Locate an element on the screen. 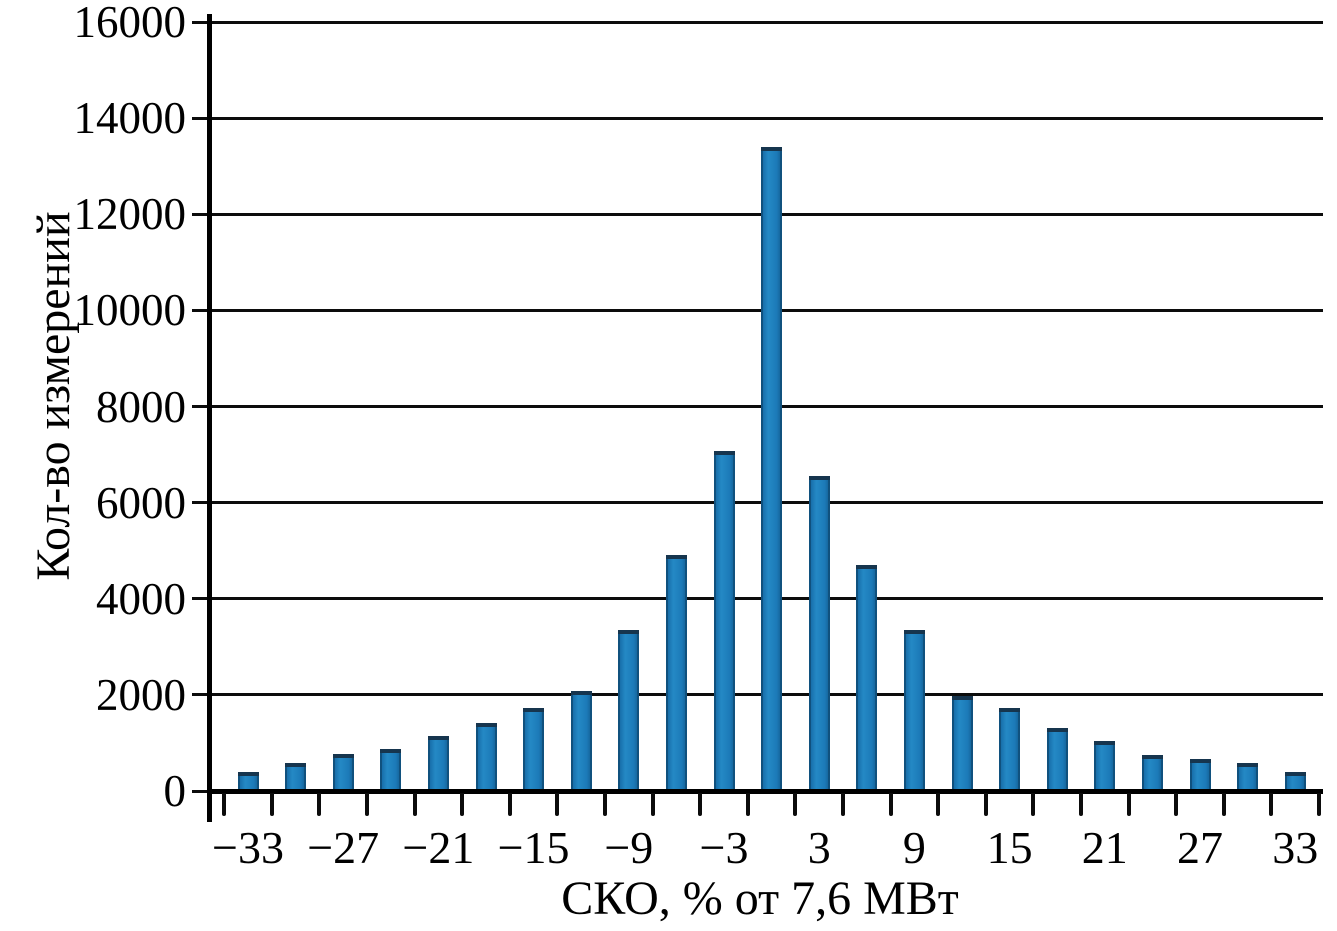 This screenshot has height=931, width=1337. x-tick-label: −27 is located at coordinates (343, 847).